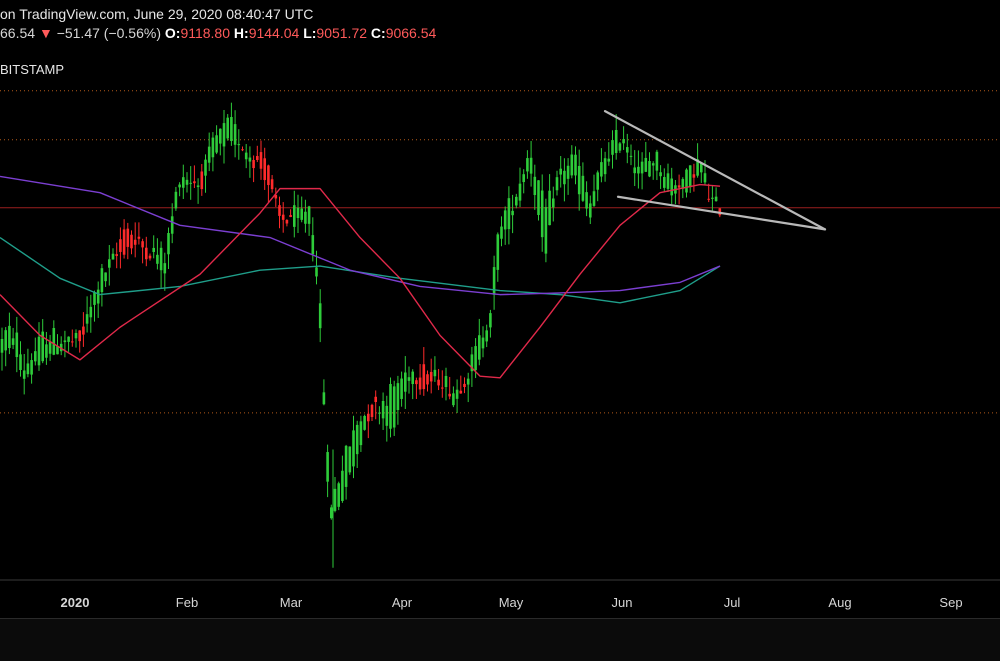 Image resolution: width=1000 pixels, height=661 pixels. I want to click on high-value: 9144.04, so click(274, 33).